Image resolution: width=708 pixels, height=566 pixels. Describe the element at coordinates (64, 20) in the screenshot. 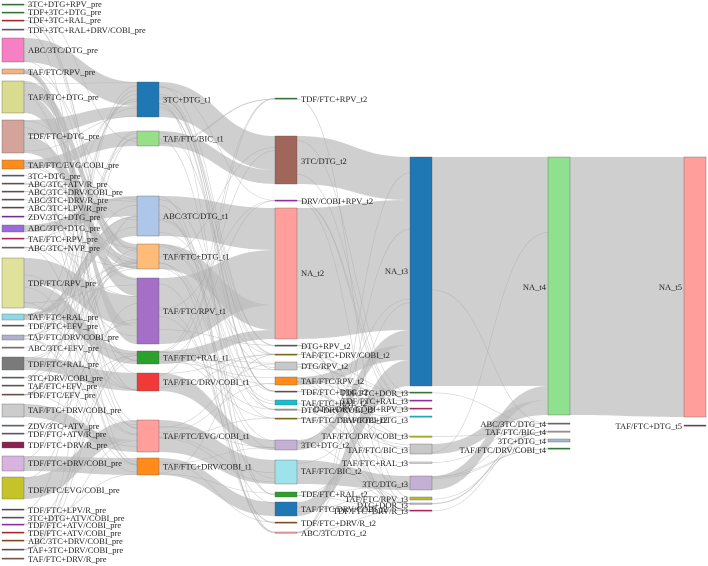

I see `node-label: TDF+3TC+RAL_pre` at that location.